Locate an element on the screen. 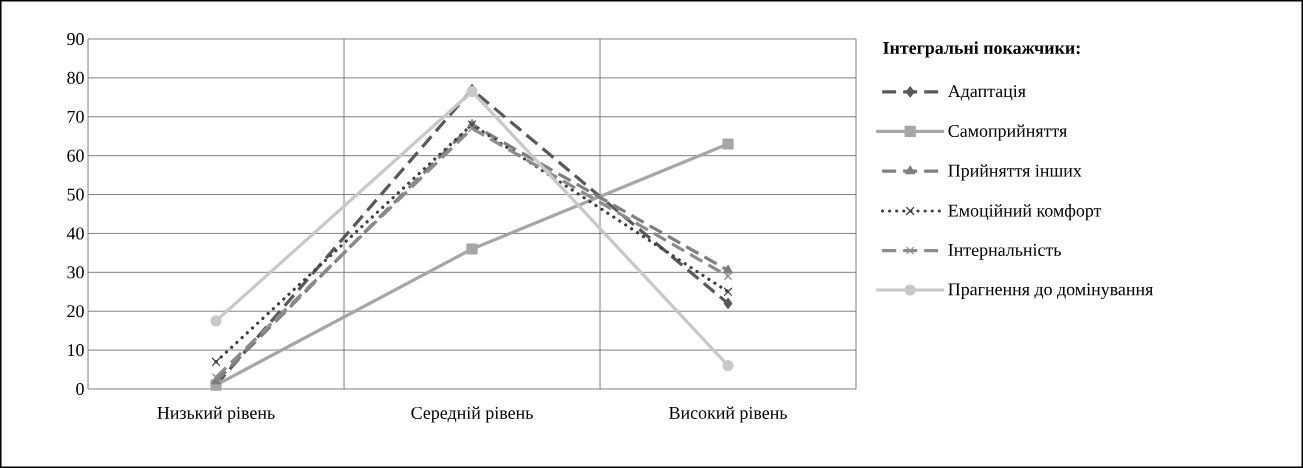  y-tick-label: 60 is located at coordinates (75, 155).